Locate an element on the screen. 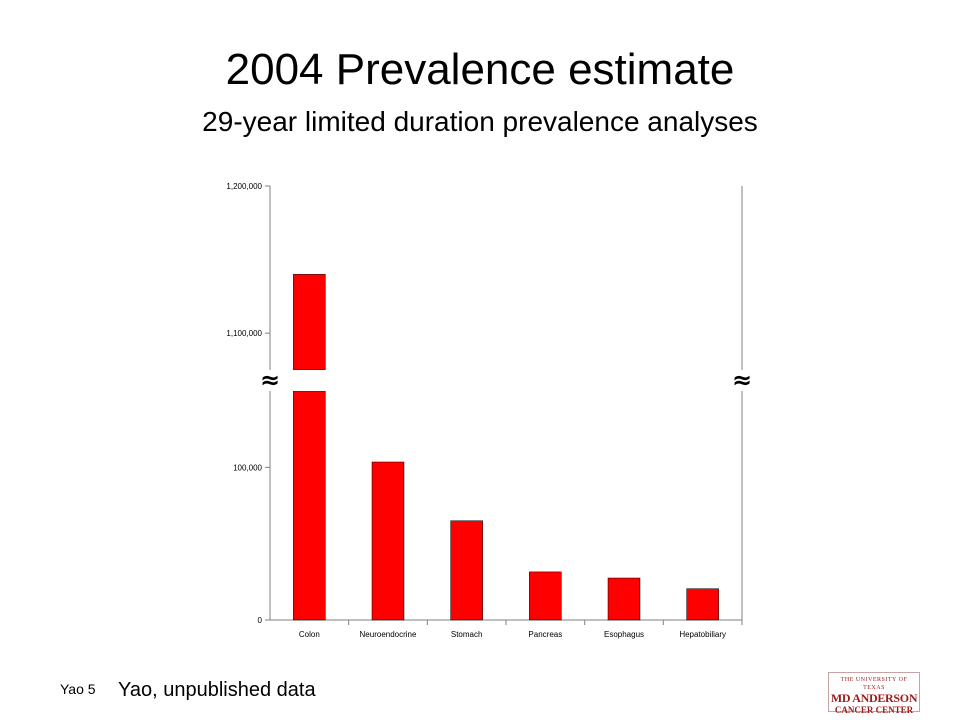  logo-line-2: MD ANDERSON is located at coordinates (874, 698).